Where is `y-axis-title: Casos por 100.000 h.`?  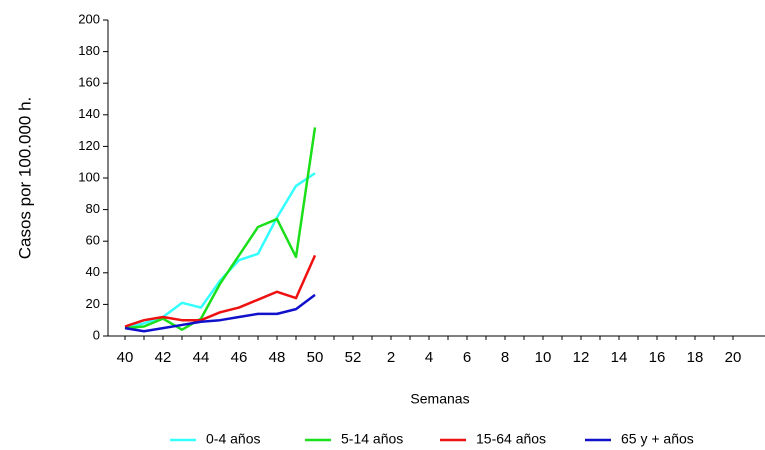
y-axis-title: Casos por 100.000 h. is located at coordinates (24, 178).